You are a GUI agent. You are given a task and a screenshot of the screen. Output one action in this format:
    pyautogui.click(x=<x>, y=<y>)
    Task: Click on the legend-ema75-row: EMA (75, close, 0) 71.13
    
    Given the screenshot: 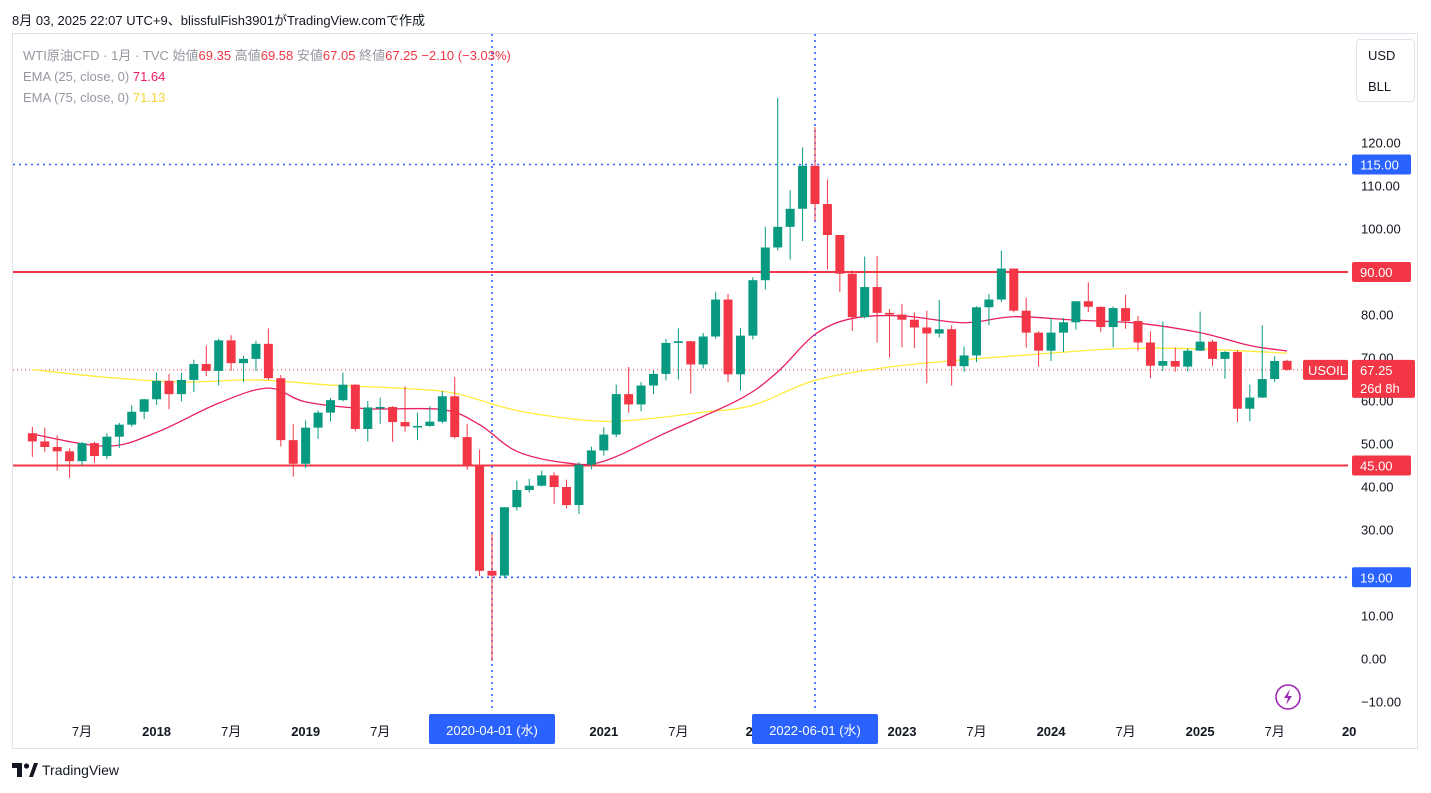 What is the action you would take?
    pyautogui.click(x=267, y=97)
    